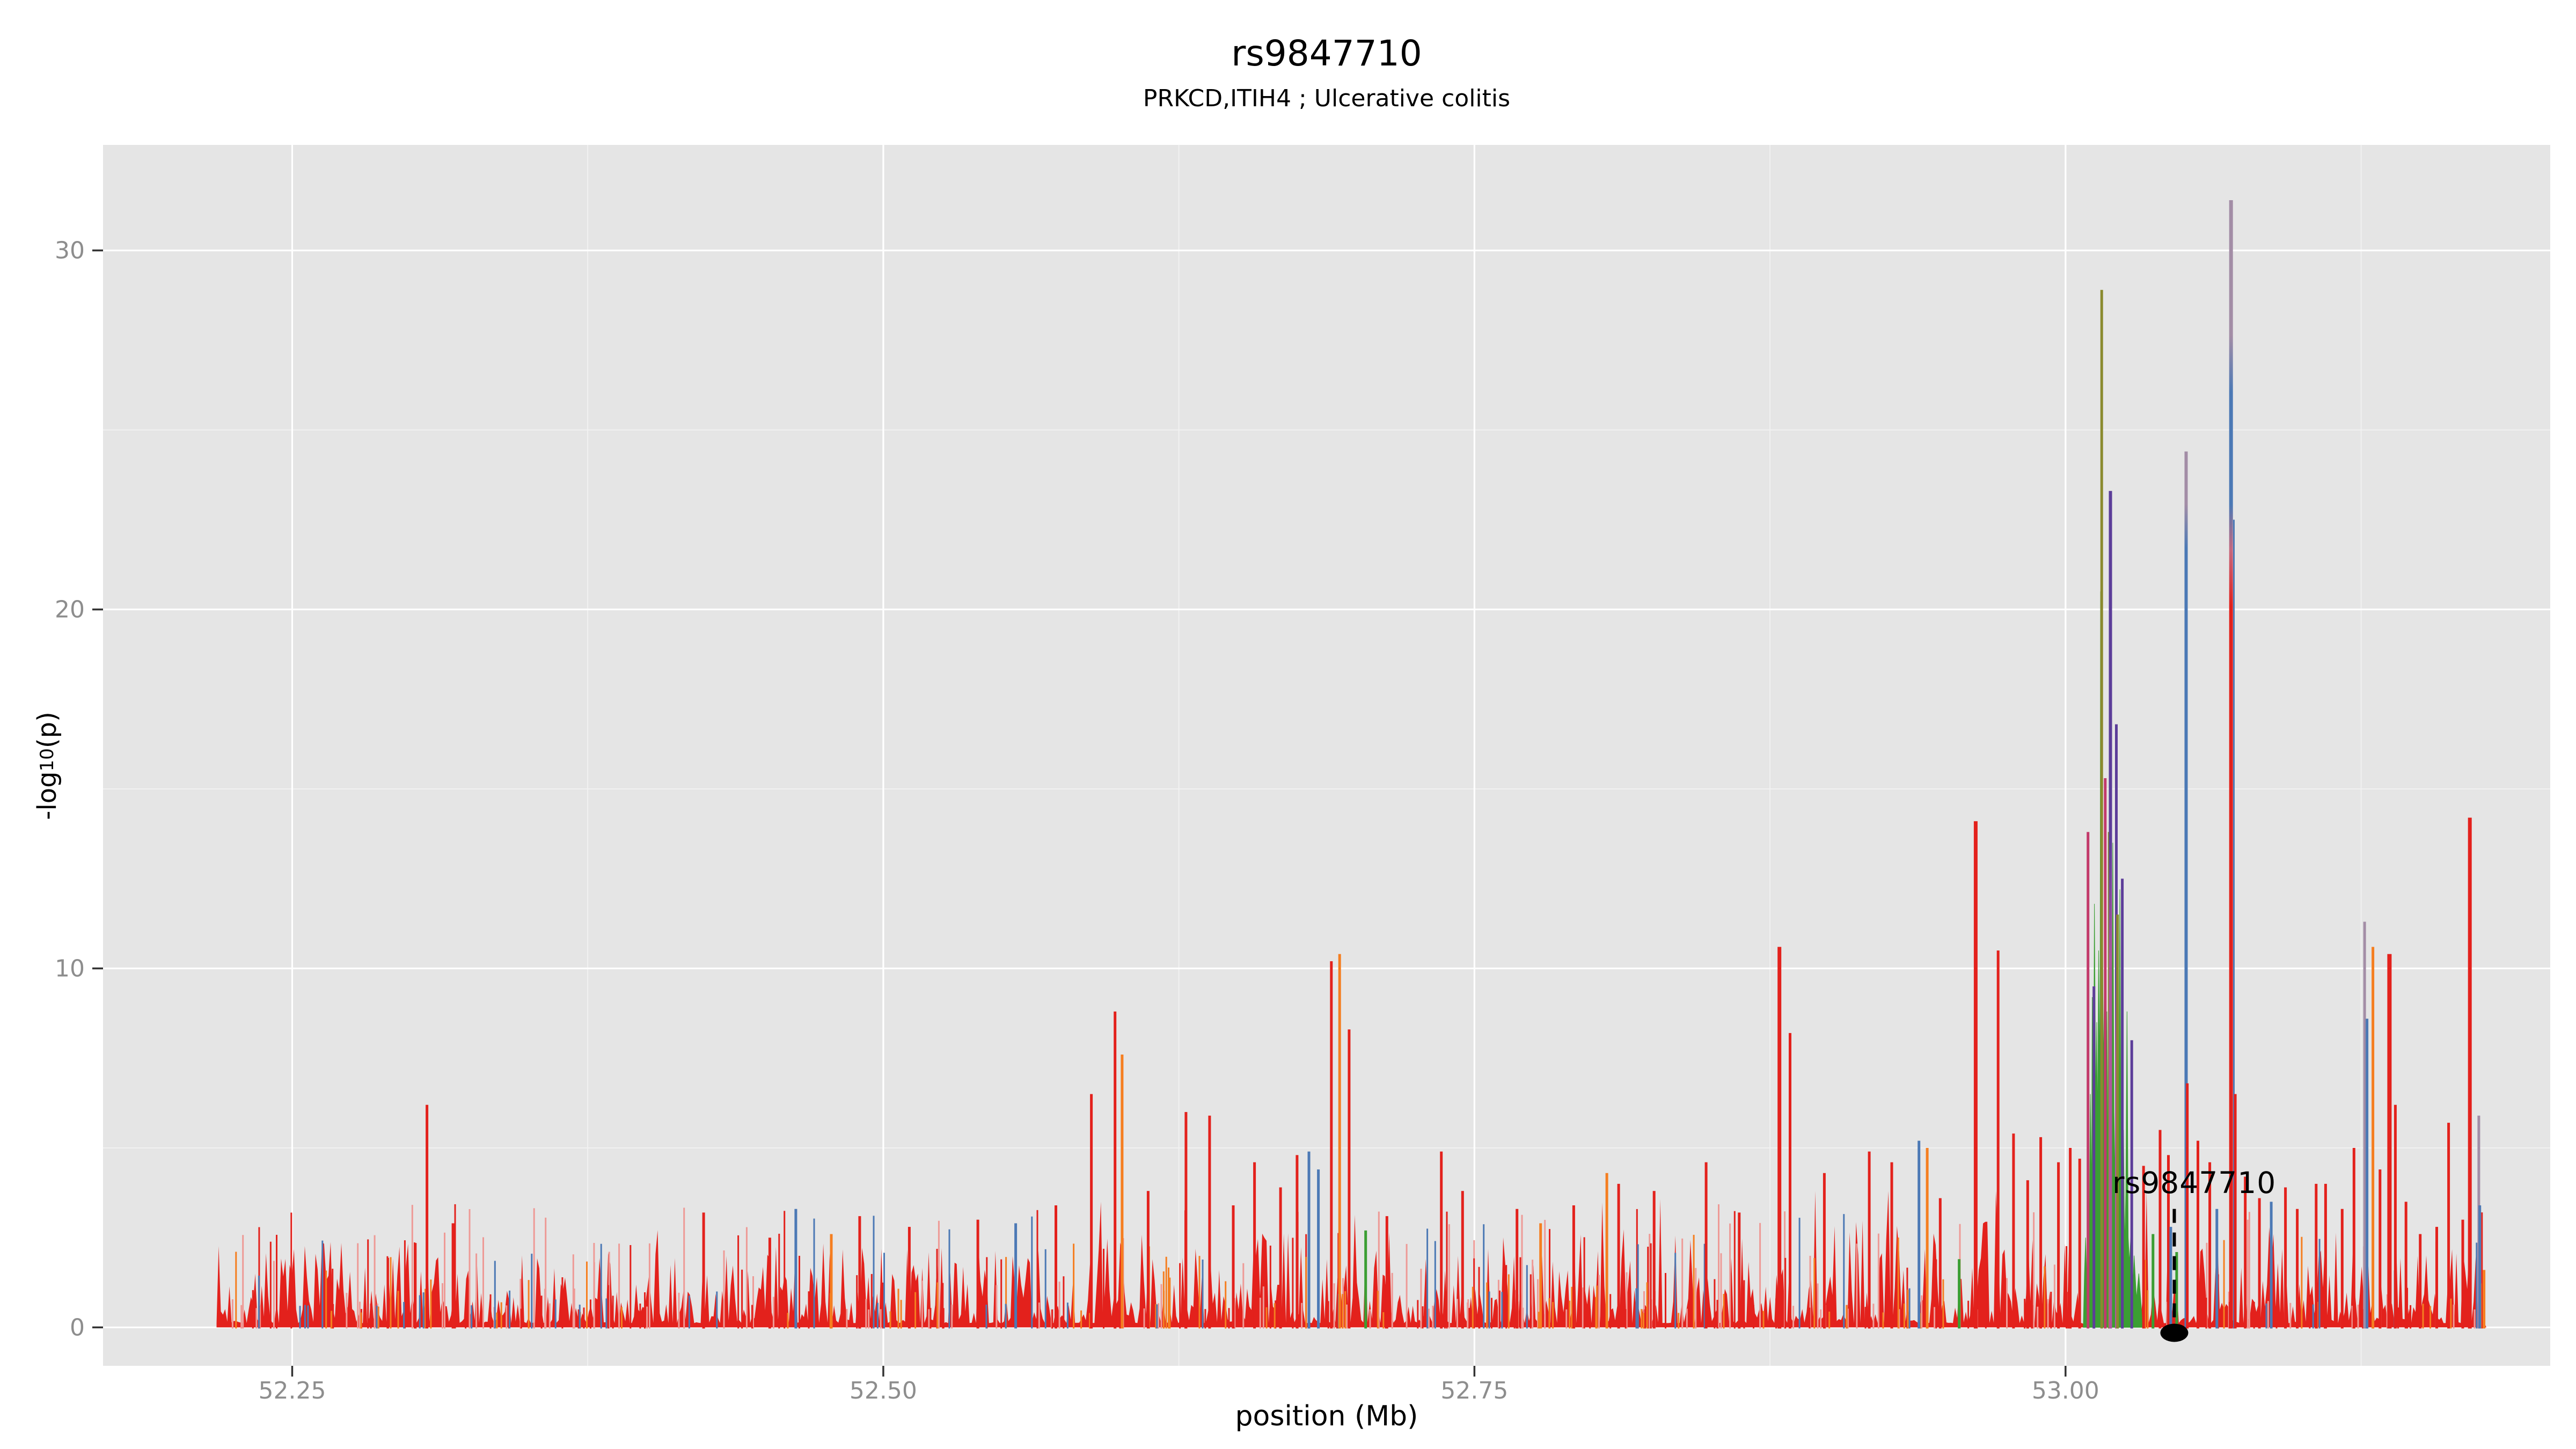 This screenshot has height=1449, width=2576. I want to click on noise-spikes-blue, so click(1368, 1271).